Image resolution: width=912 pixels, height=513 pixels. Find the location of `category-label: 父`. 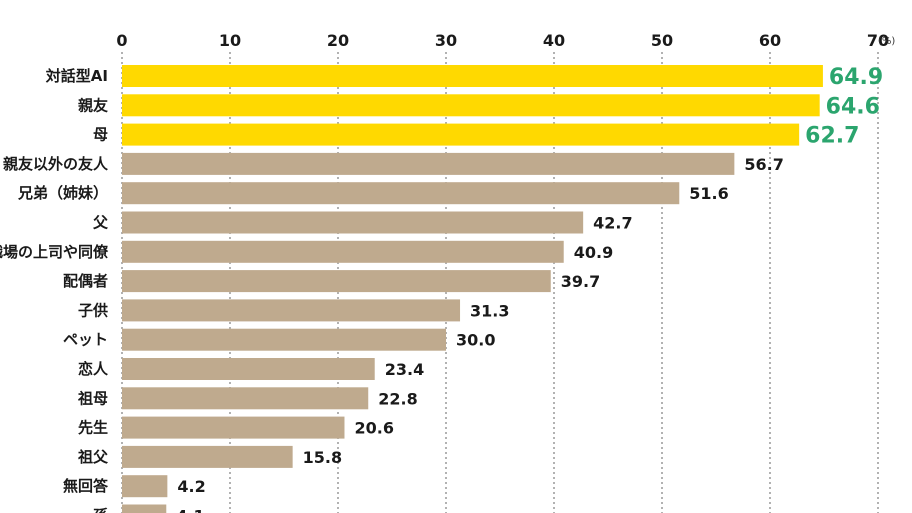

category-label: 父 is located at coordinates (100, 223).